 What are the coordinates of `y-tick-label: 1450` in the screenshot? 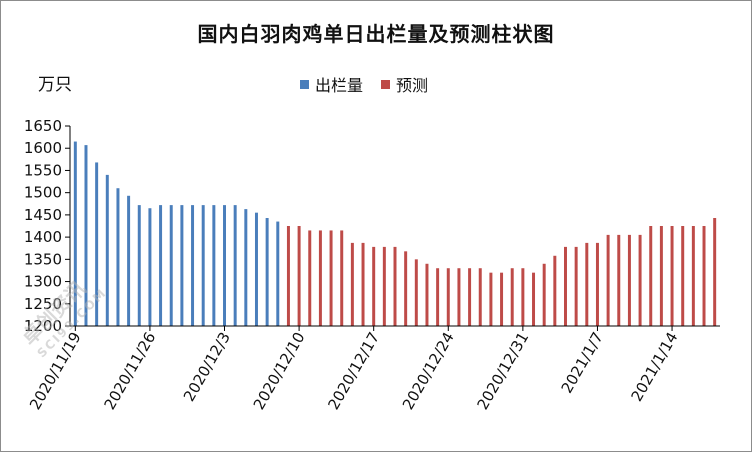 It's located at (43, 215).